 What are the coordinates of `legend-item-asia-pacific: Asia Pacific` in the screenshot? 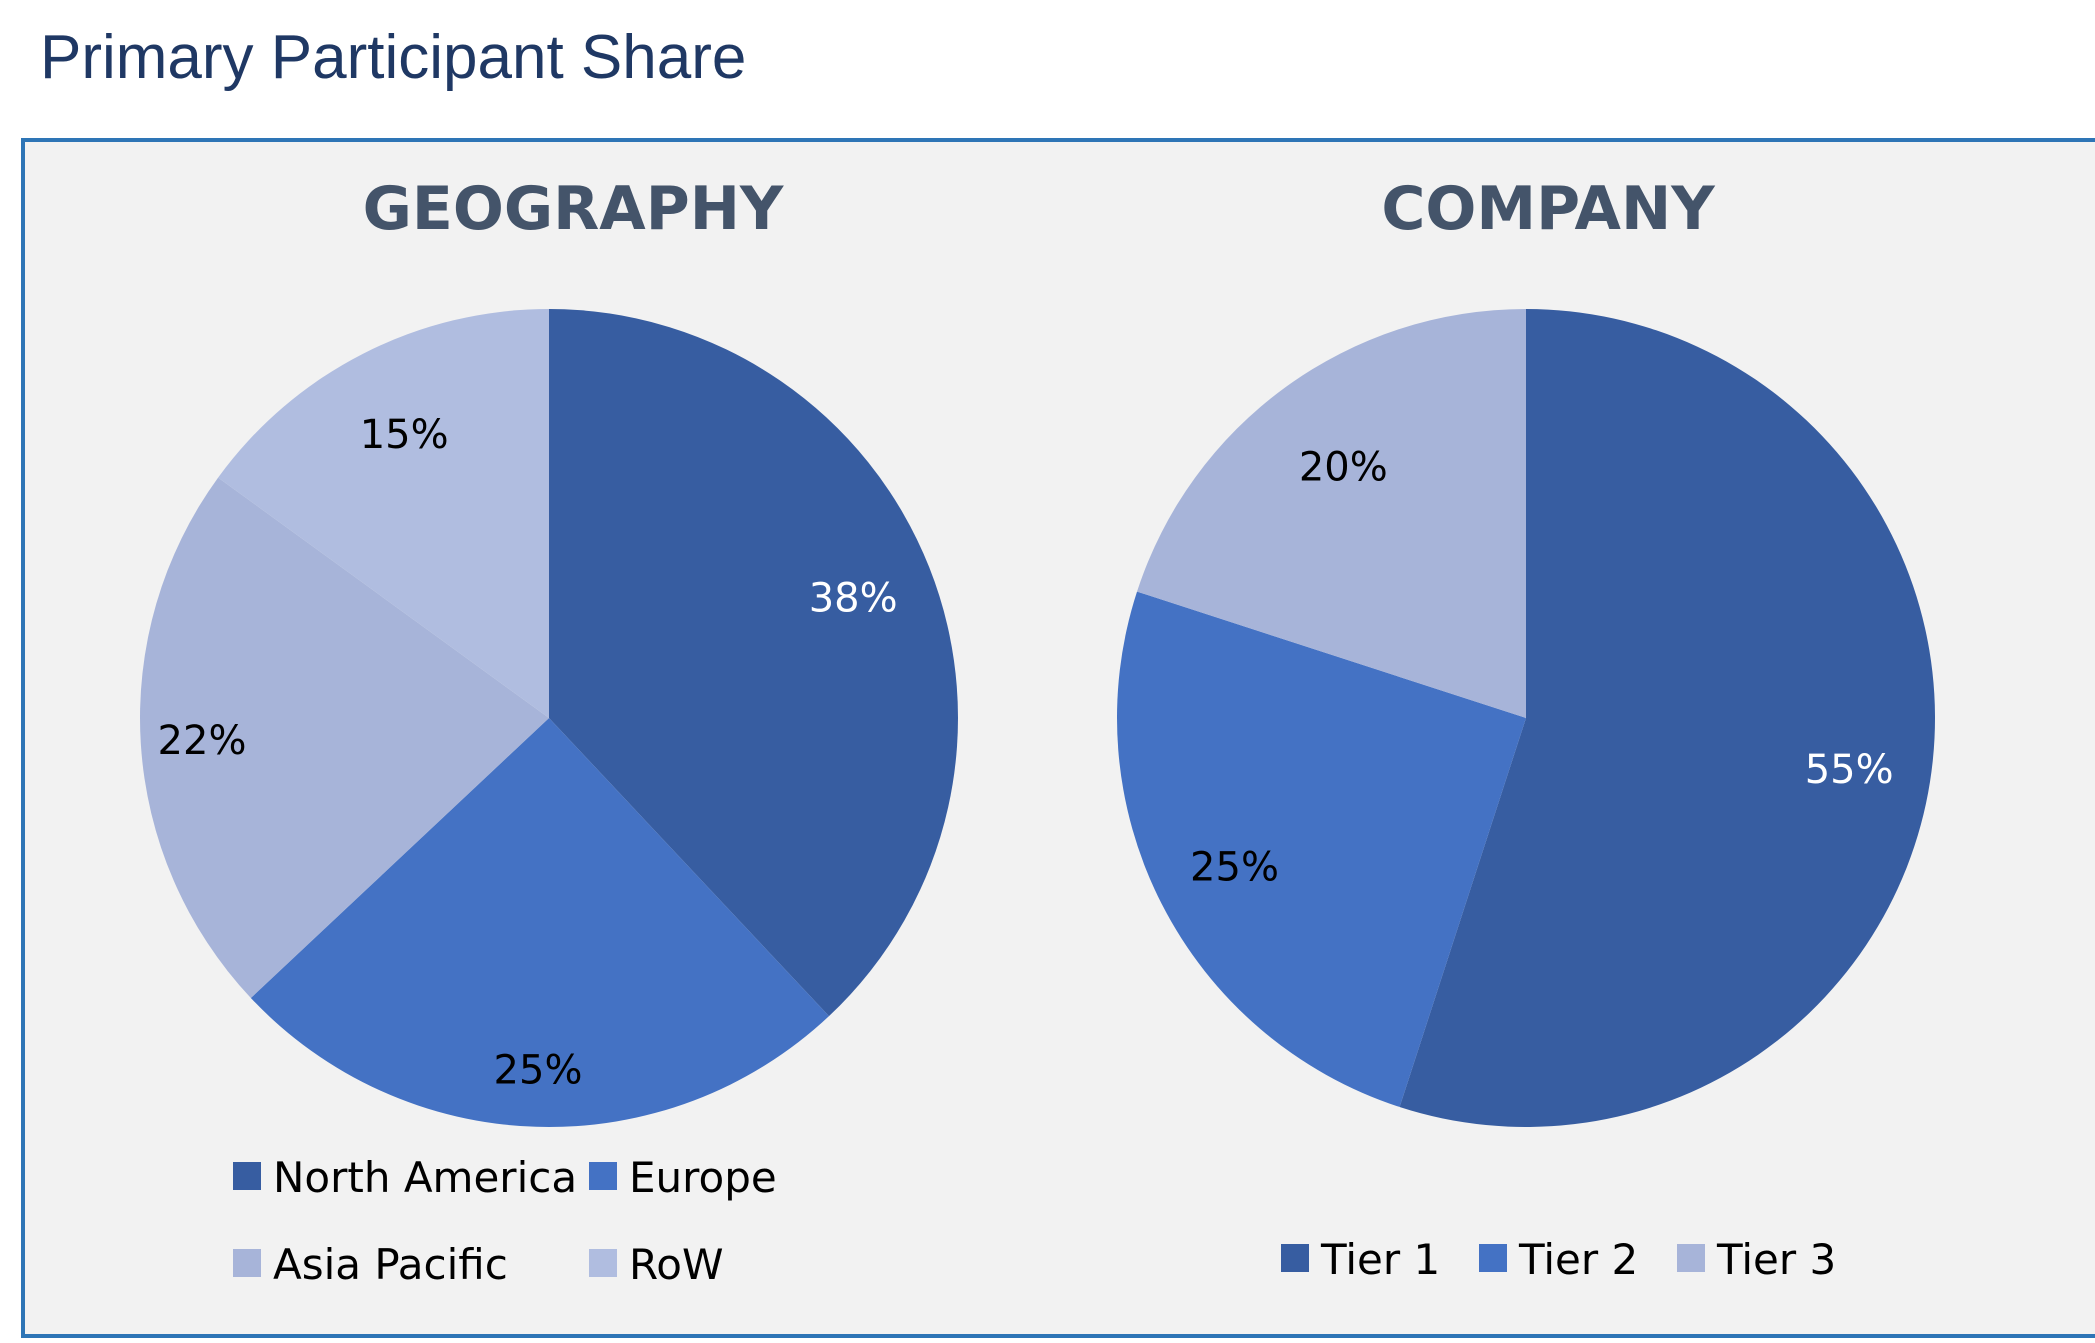 It's located at (370, 1264).